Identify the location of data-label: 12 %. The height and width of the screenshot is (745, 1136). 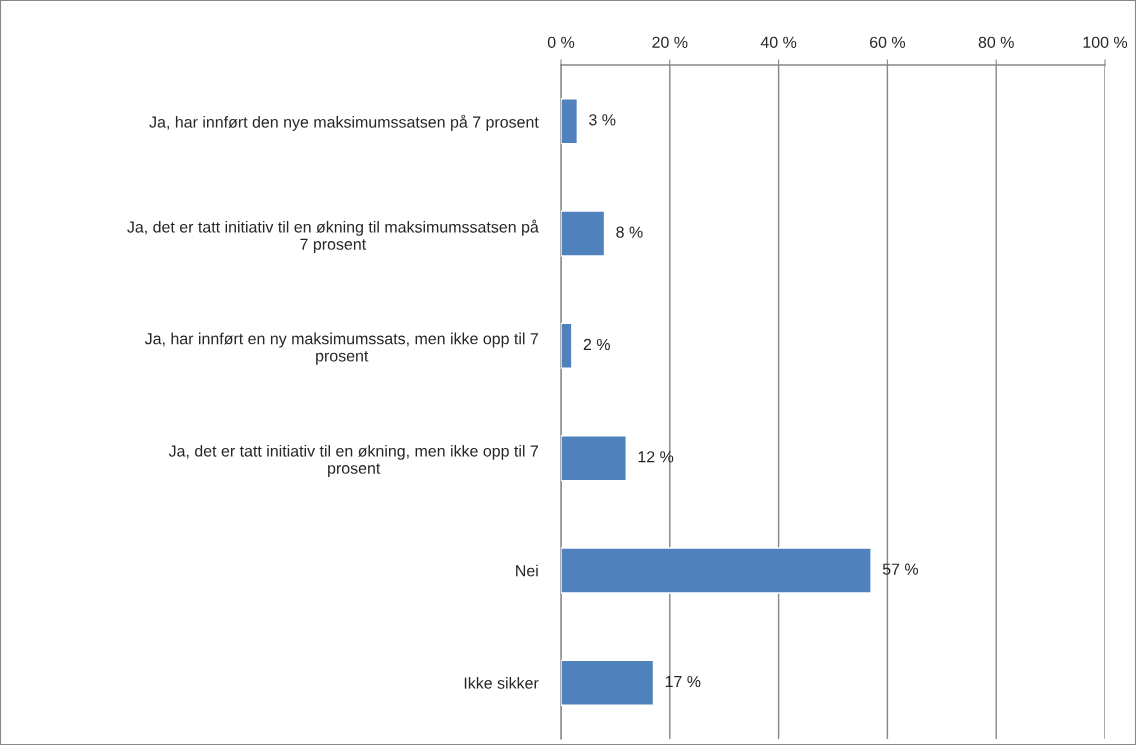
(656, 457).